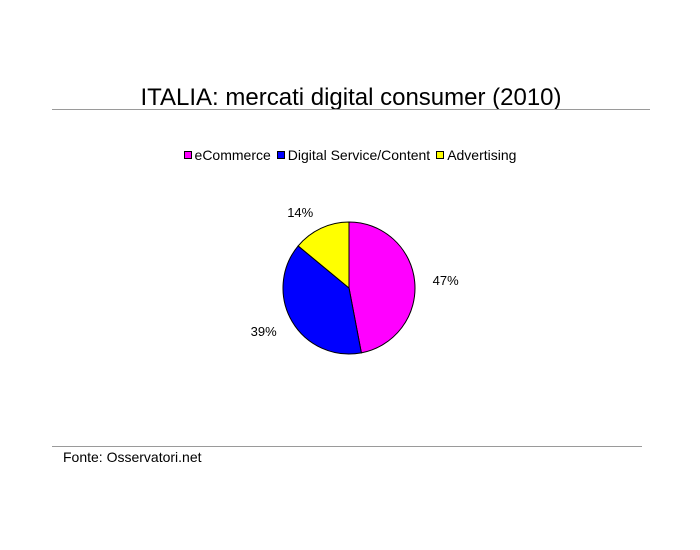  Describe the element at coordinates (482, 155) in the screenshot. I see `legend-label-advertising: Advertising` at that location.